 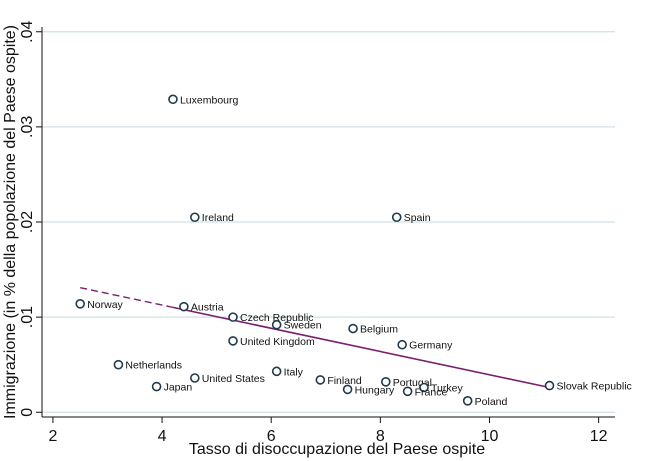 What do you see at coordinates (294, 372) in the screenshot?
I see `point-label: Italy` at bounding box center [294, 372].